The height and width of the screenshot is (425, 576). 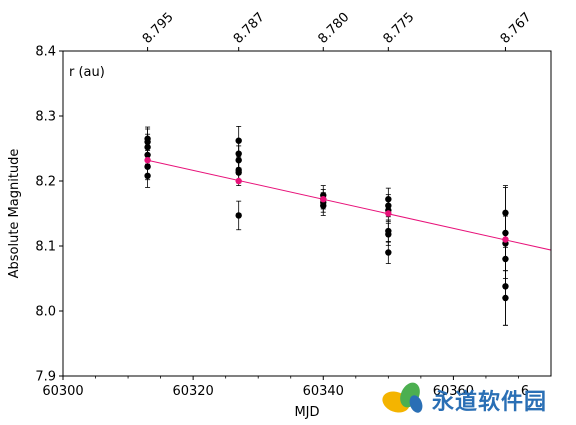 I want to click on y-tick-label: 8.4, so click(x=45, y=52).